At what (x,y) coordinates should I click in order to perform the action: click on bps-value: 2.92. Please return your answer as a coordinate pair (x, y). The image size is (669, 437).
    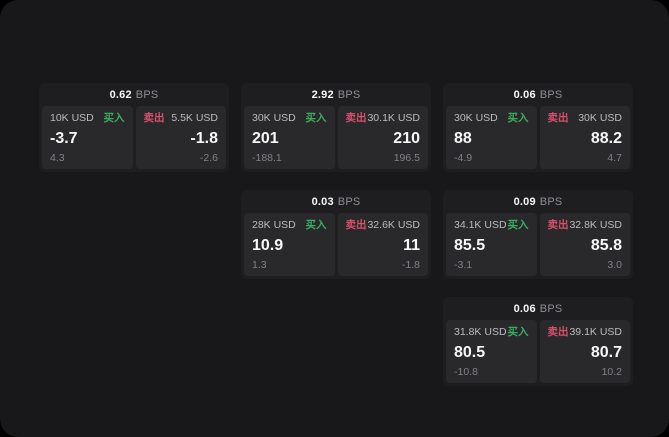
    Looking at the image, I should click on (322, 94).